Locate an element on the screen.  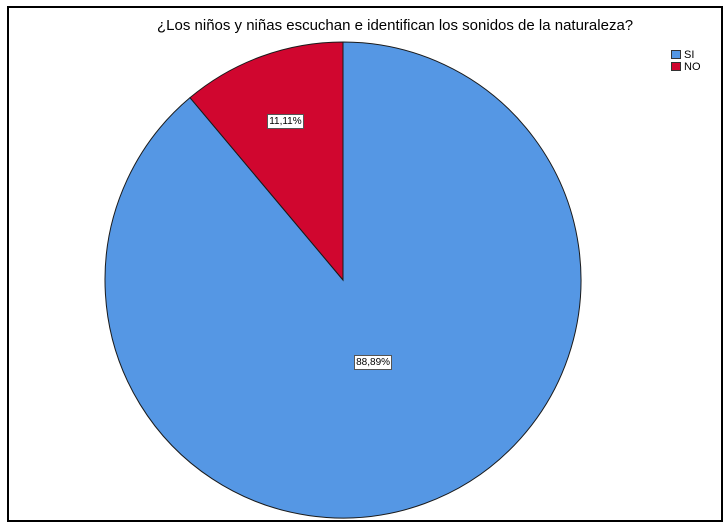
data-label-no: 11,11% is located at coordinates (285, 121).